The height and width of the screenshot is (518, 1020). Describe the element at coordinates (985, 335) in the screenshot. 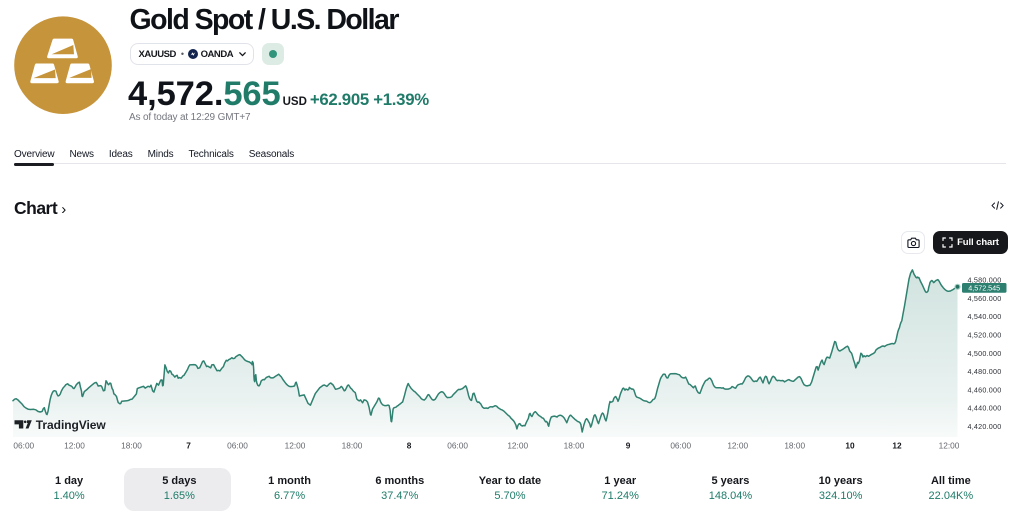

I see `svg-text: 4,520.000` at that location.